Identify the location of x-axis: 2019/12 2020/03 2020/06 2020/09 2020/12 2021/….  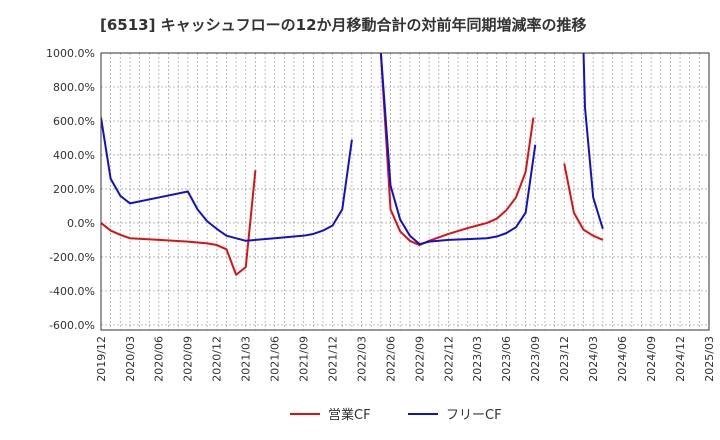
(405, 359).